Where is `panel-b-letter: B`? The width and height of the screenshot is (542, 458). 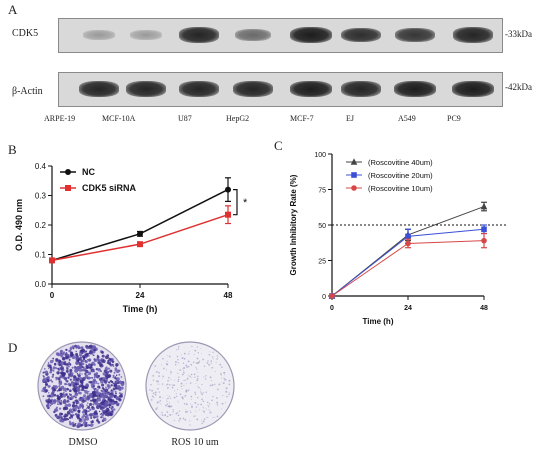
panel-b-letter: B is located at coordinates (12, 149).